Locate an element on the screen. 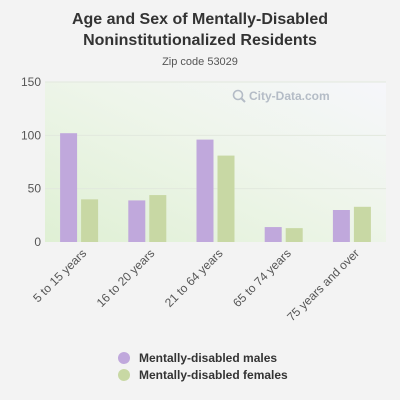 The image size is (400, 400). legend-label-males: Mentally-disabled males is located at coordinates (208, 358).